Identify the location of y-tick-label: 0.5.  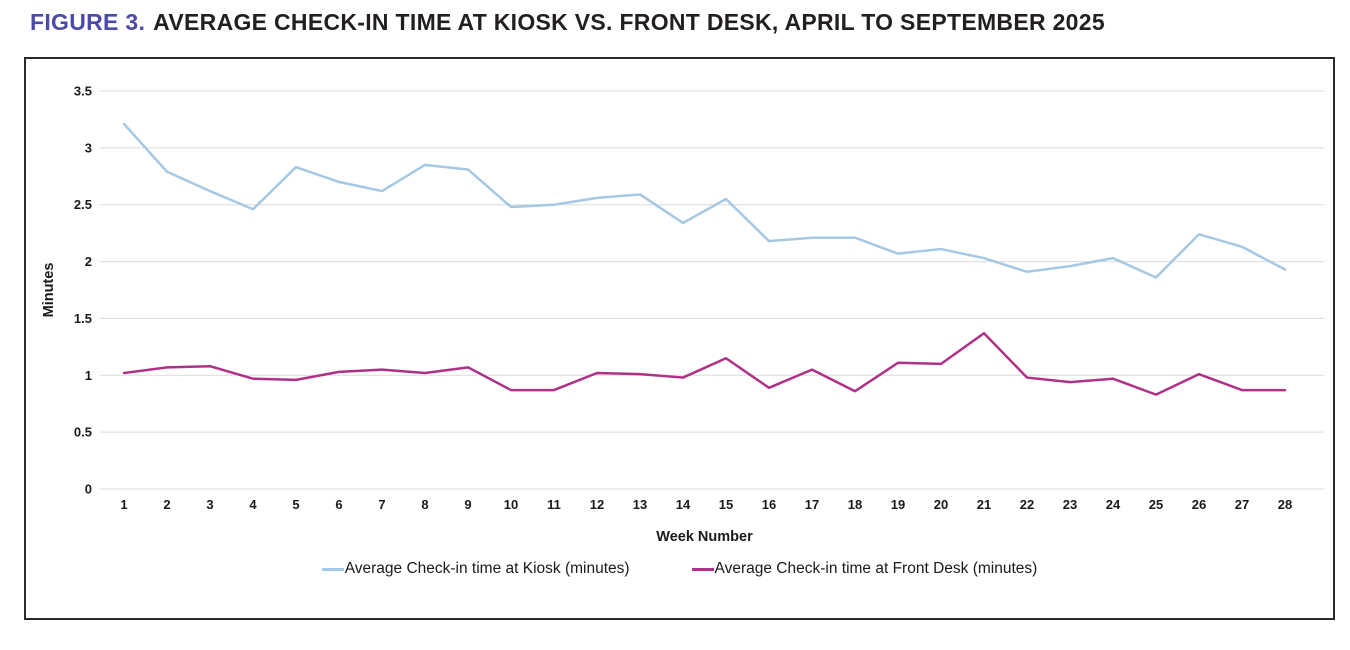
(83, 432).